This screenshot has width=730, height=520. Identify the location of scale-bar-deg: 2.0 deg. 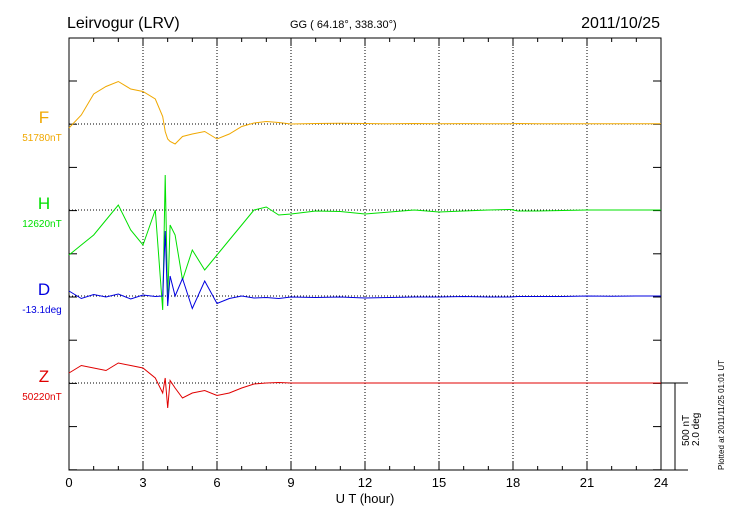
(696, 429).